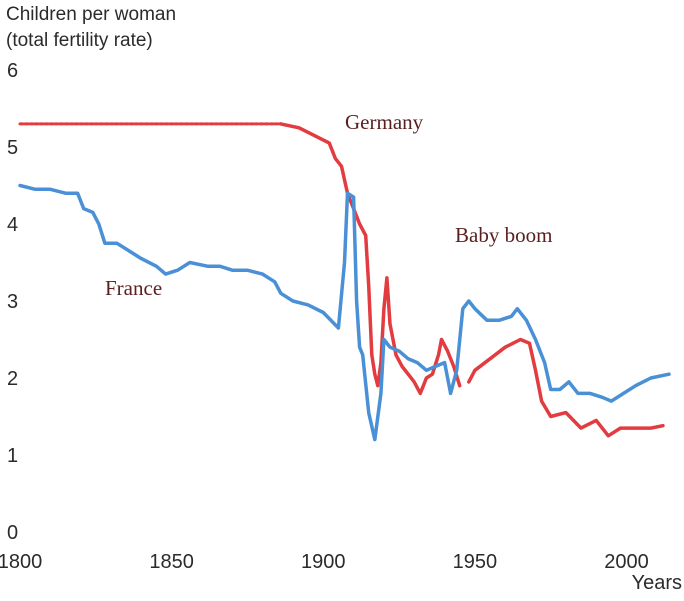 The height and width of the screenshot is (601, 684). I want to click on annotation-germany: Germany, so click(384, 122).